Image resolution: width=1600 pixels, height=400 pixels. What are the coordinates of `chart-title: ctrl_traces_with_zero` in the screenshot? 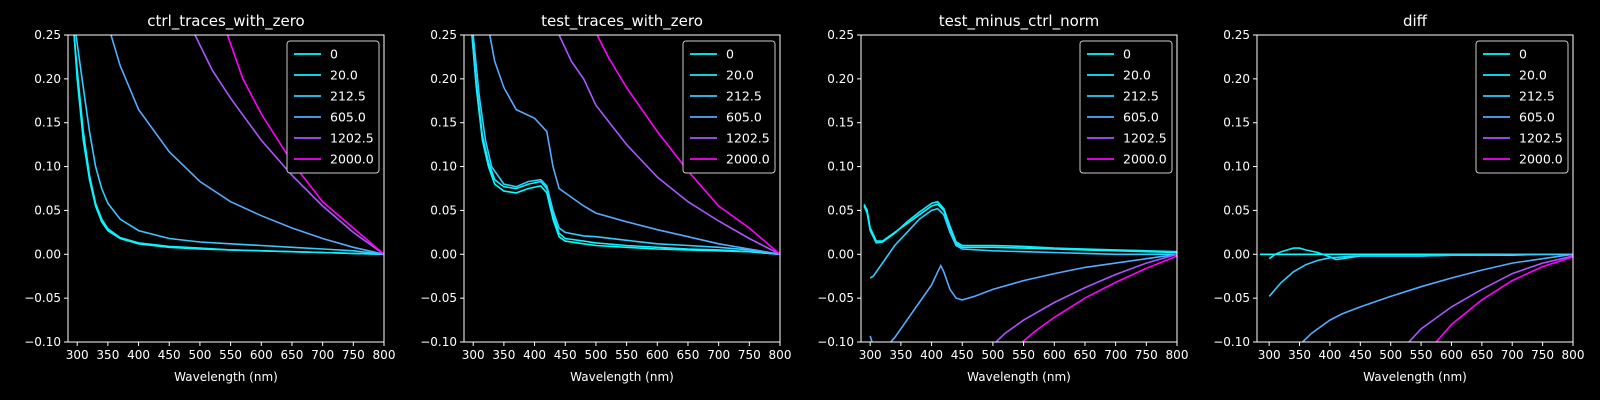 It's located at (225, 21).